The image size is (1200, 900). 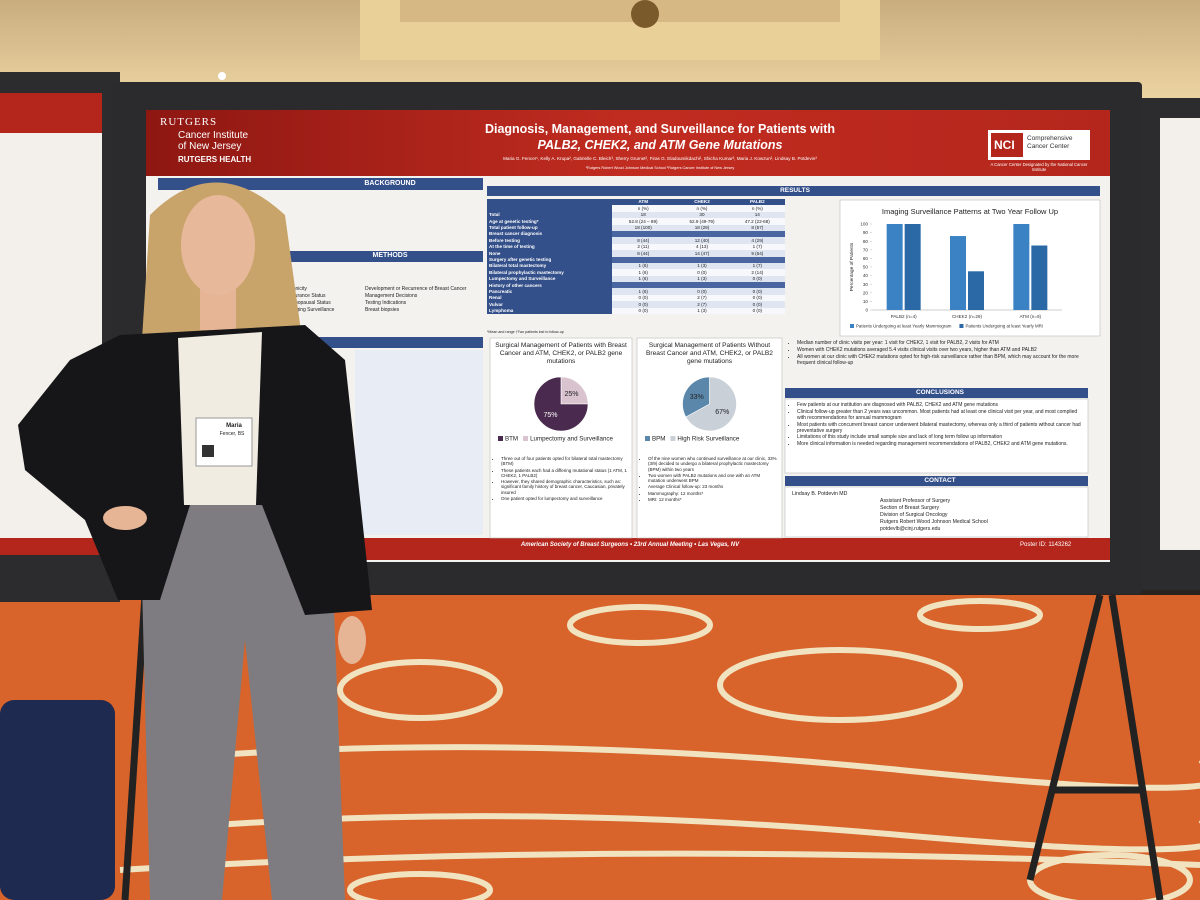 I want to click on y-tick-label: 20, so click(x=866, y=292).